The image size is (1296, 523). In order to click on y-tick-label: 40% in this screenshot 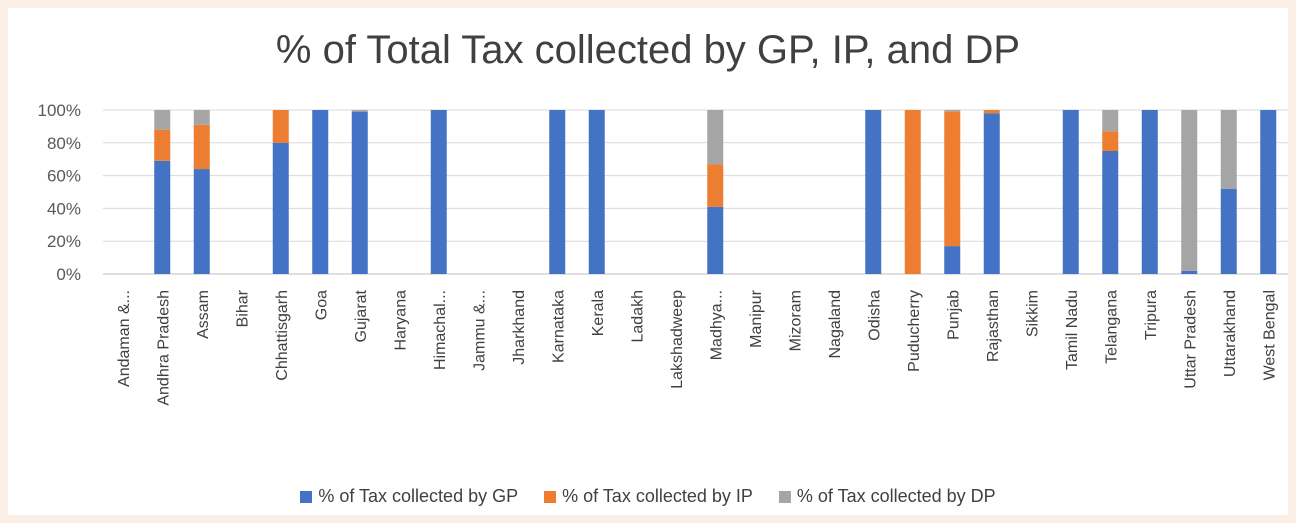, I will do `click(64, 208)`.